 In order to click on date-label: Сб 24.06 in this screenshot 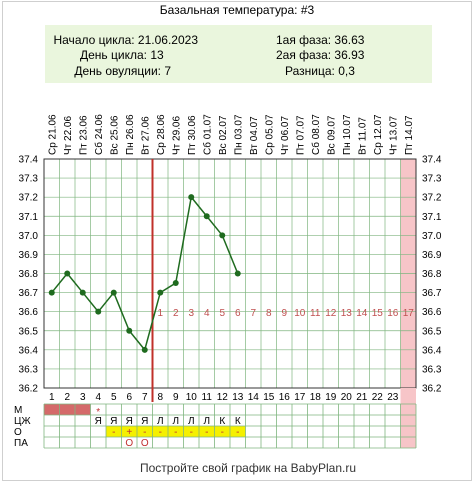, I will do `click(99, 134)`.